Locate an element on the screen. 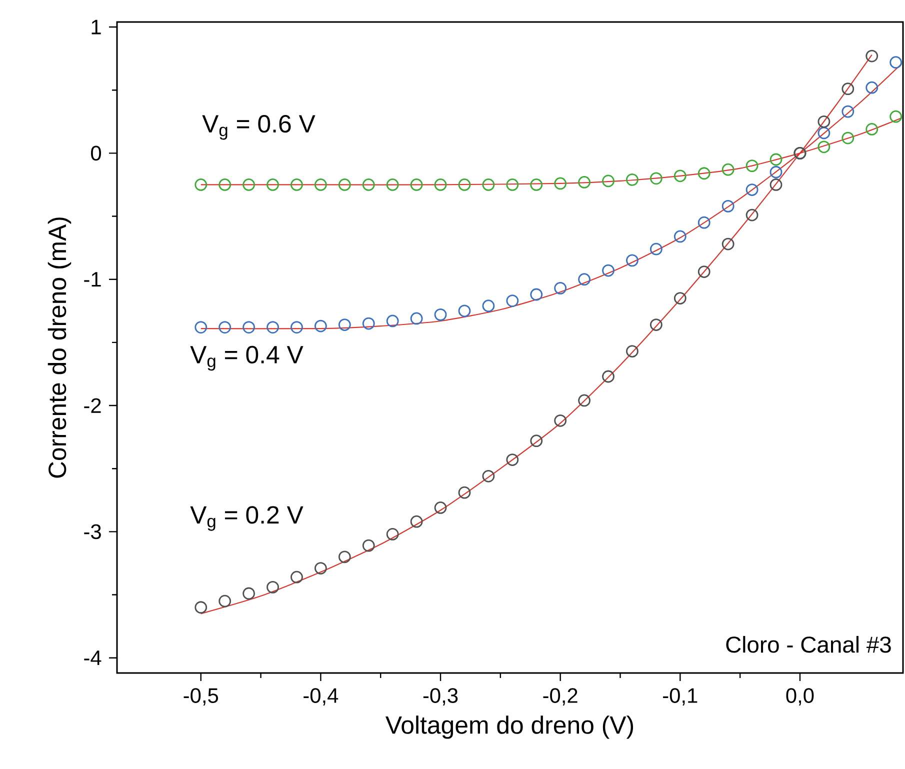  x-axis-title: Voltagem do dreno (V) is located at coordinates (510, 727).